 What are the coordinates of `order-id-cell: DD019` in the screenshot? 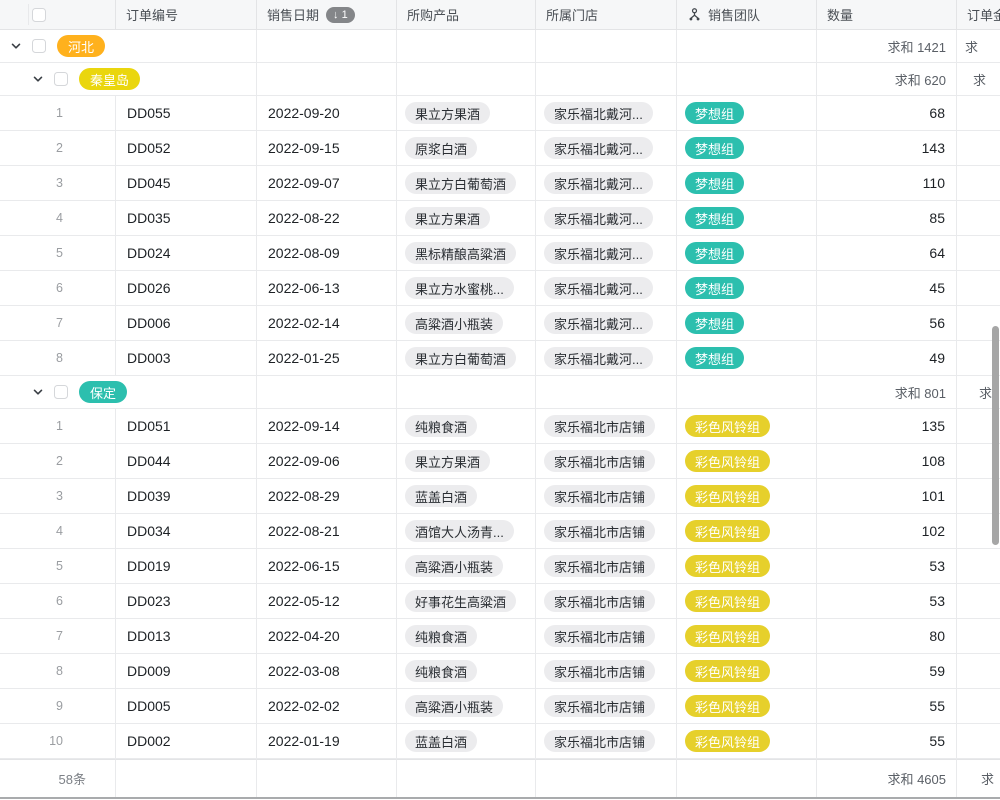 It's located at (186, 566).